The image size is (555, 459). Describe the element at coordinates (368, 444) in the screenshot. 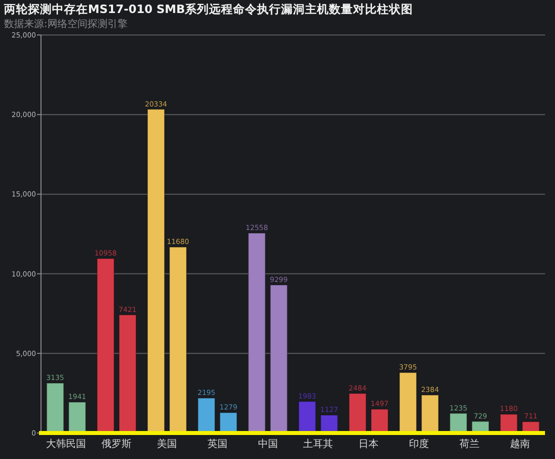

I see `xtick: 日本` at that location.